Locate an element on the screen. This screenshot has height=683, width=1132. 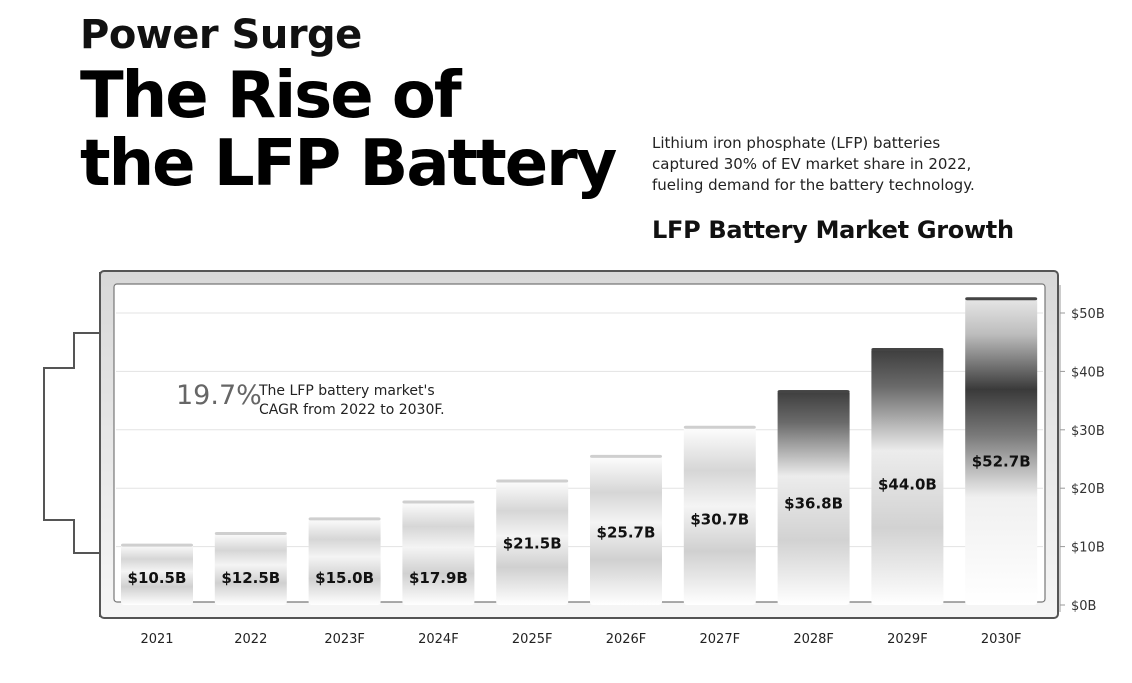
x-tick-label: 2023F is located at coordinates (344, 639).